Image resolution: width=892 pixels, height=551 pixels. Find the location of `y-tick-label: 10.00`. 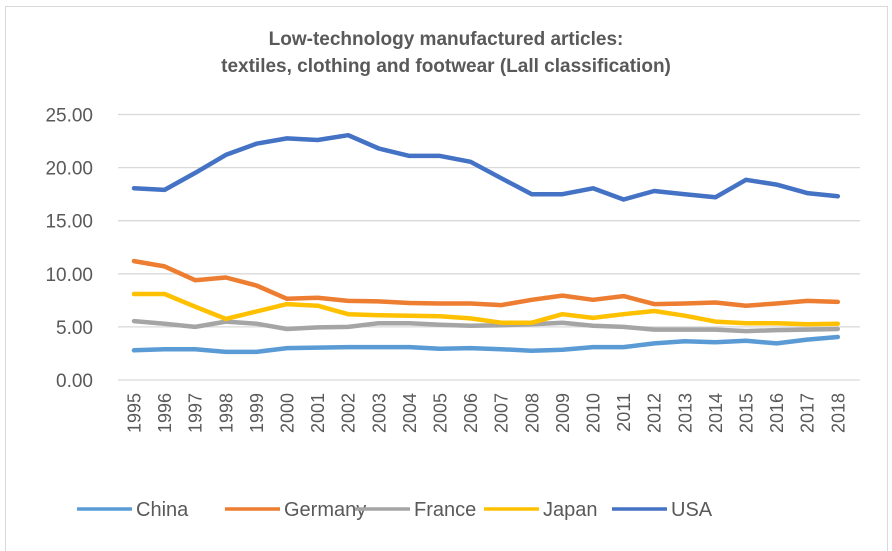

y-tick-label: 10.00 is located at coordinates (69, 275).